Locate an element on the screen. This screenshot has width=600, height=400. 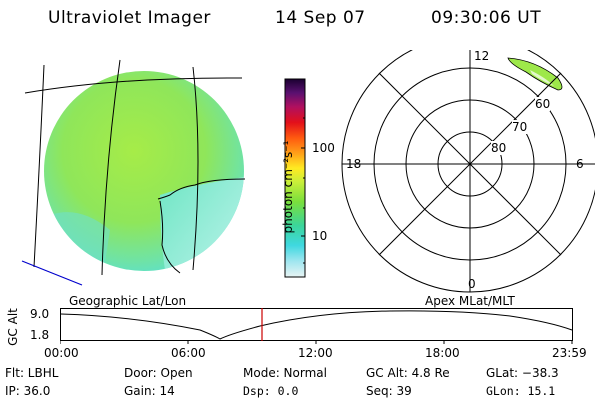
altitude-ymin: 1.8 is located at coordinates (40, 335).